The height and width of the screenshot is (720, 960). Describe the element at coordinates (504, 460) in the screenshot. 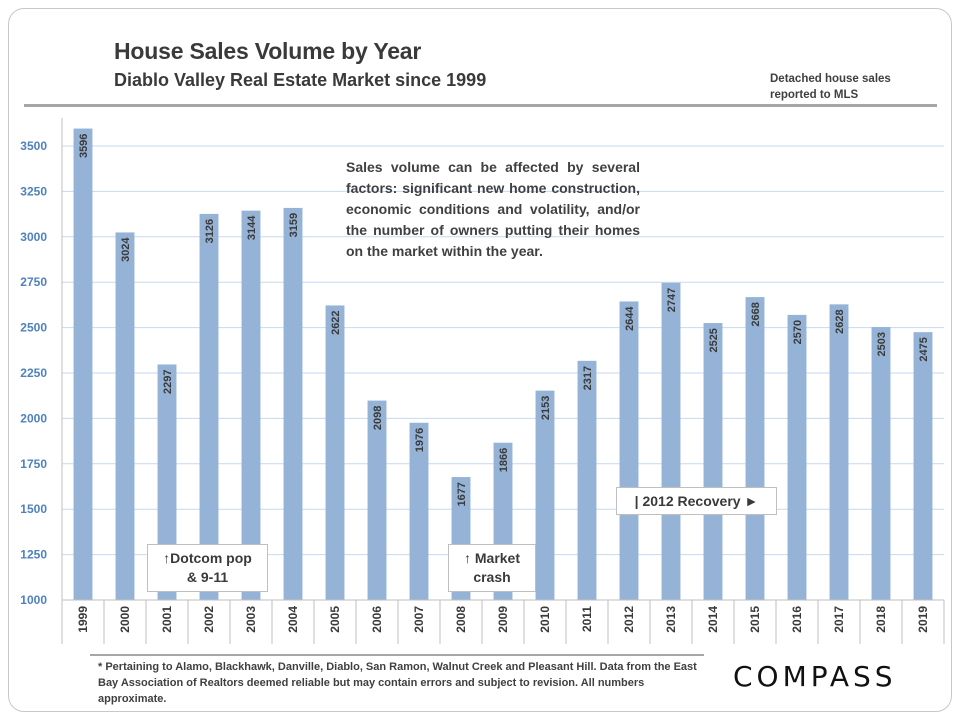

I see `data-label: 1866` at that location.